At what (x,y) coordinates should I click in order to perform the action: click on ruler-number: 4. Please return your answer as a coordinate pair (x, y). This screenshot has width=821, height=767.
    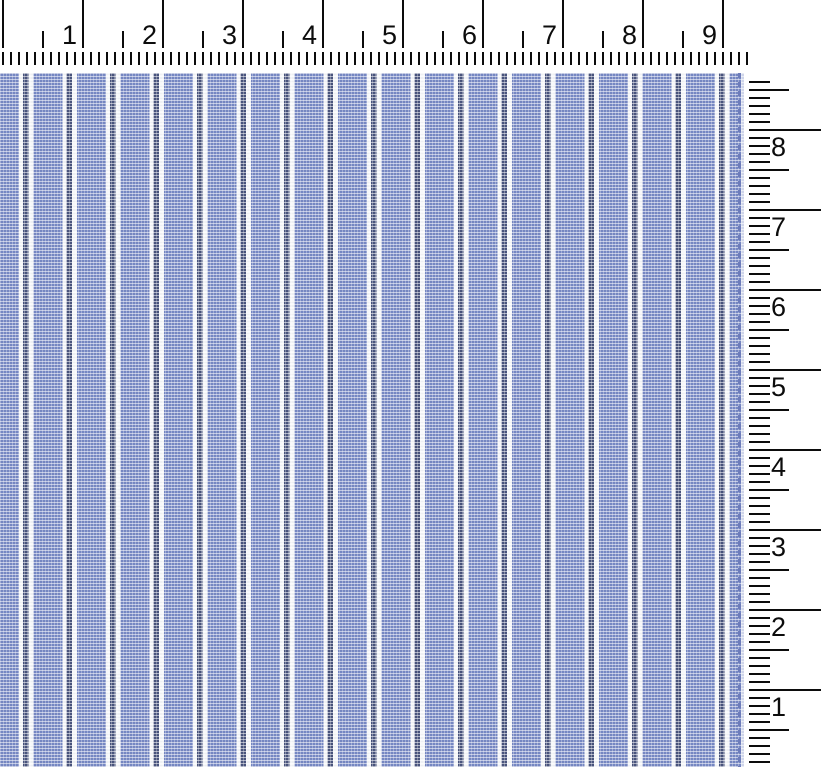
    Looking at the image, I should click on (779, 467).